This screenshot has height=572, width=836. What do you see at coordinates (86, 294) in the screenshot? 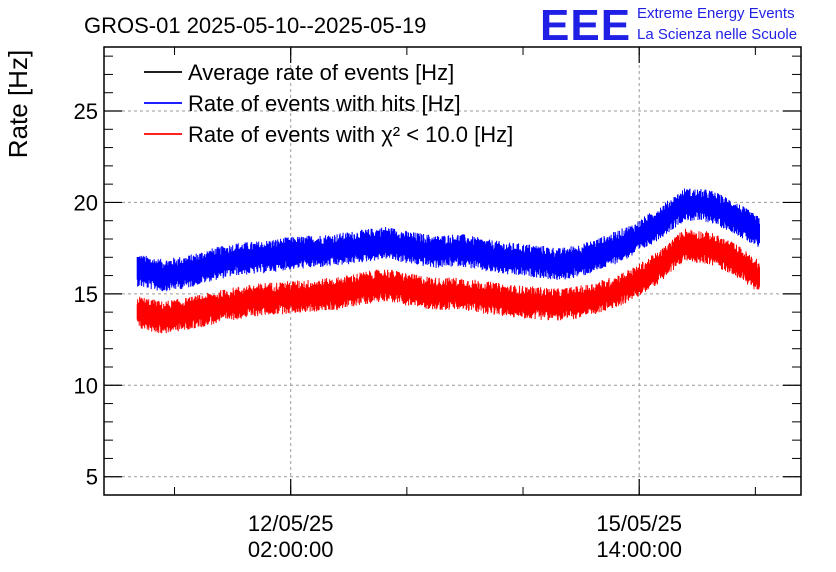
I see `y-tick-label: 15` at bounding box center [86, 294].